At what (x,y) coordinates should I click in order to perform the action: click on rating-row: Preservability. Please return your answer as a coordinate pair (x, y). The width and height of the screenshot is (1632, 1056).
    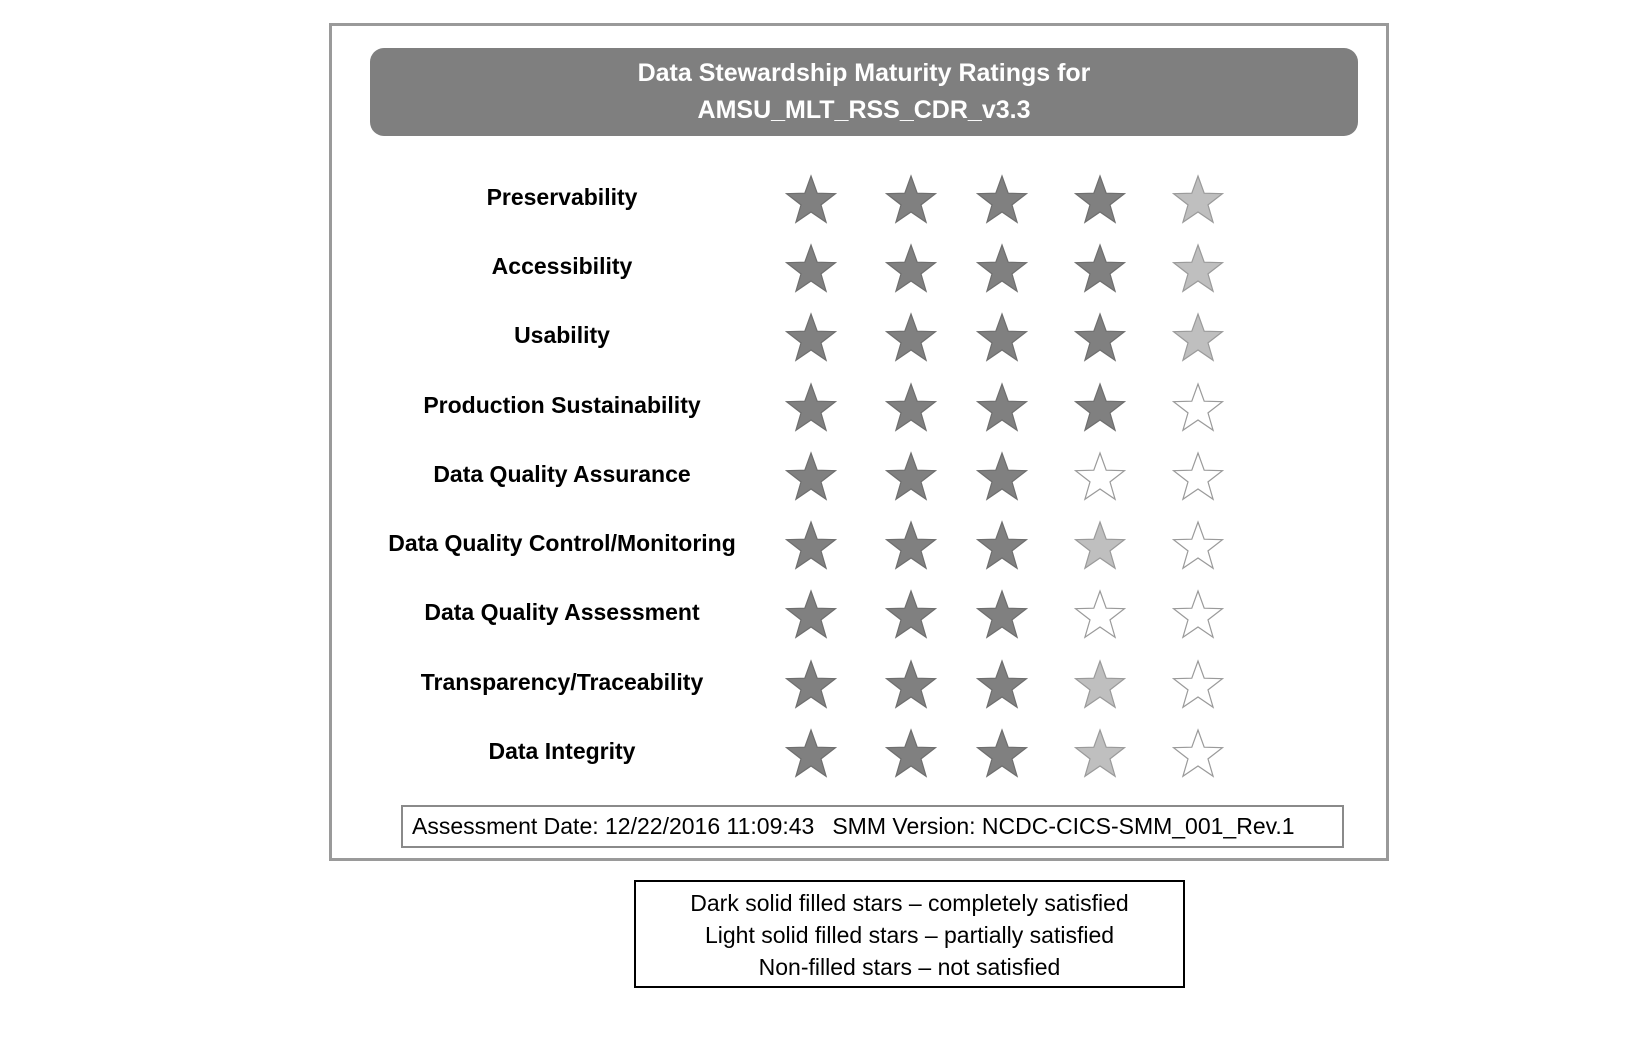
    Looking at the image, I should click on (859, 200).